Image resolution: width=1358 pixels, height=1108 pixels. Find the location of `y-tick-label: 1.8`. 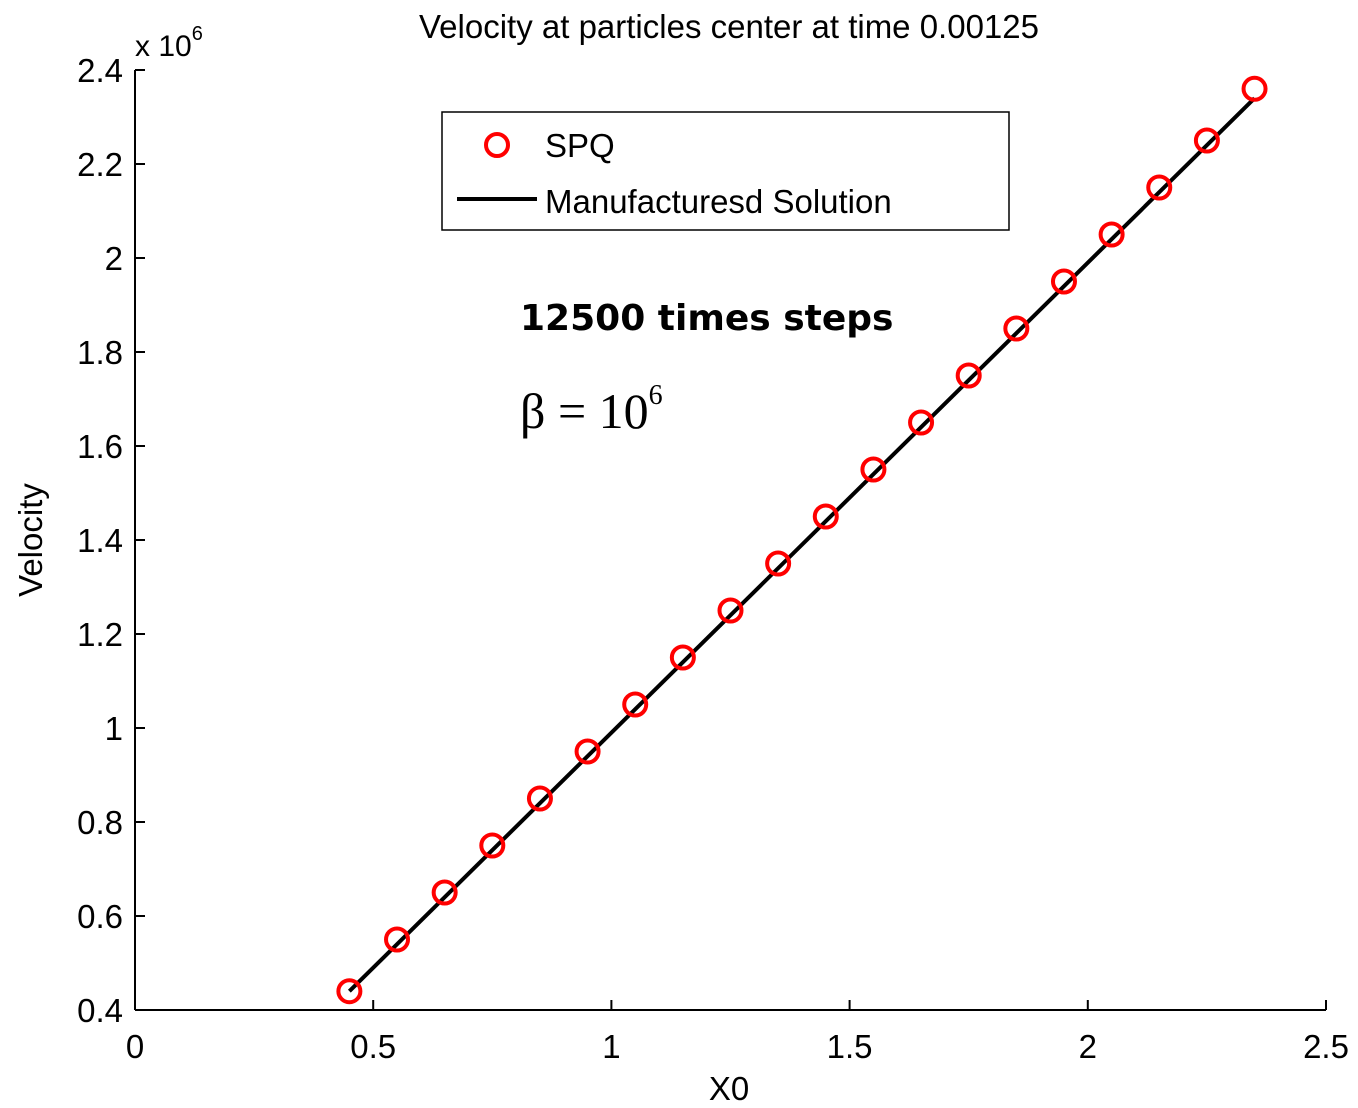

y-tick-label: 1.8 is located at coordinates (100, 352).